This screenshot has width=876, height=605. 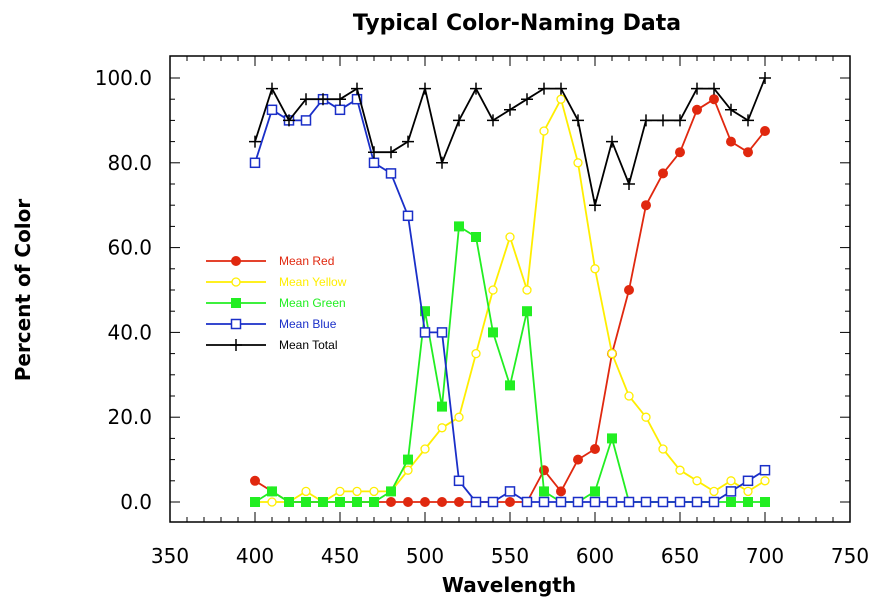 What do you see at coordinates (170, 556) in the screenshot?
I see `x-tick-label: 350` at bounding box center [170, 556].